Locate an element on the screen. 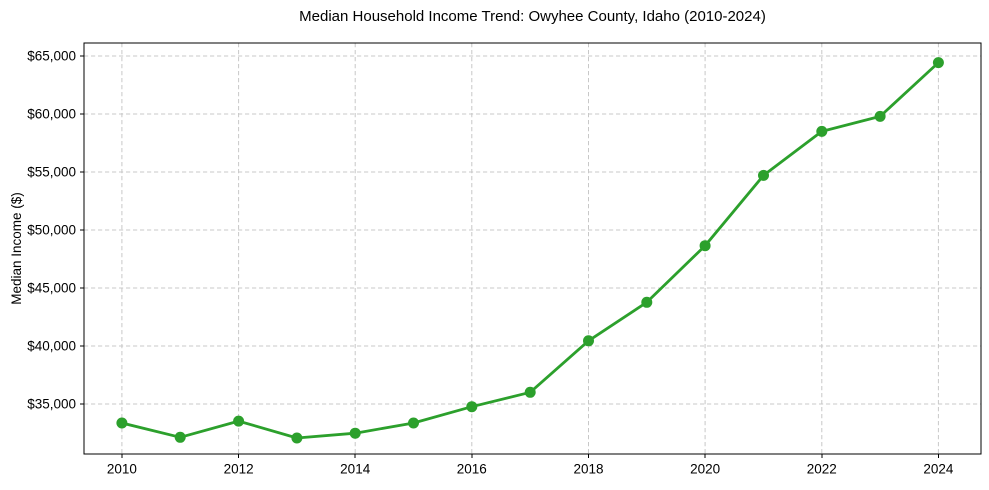 This screenshot has height=490, width=989. x-tick-label: 2016 is located at coordinates (472, 469).